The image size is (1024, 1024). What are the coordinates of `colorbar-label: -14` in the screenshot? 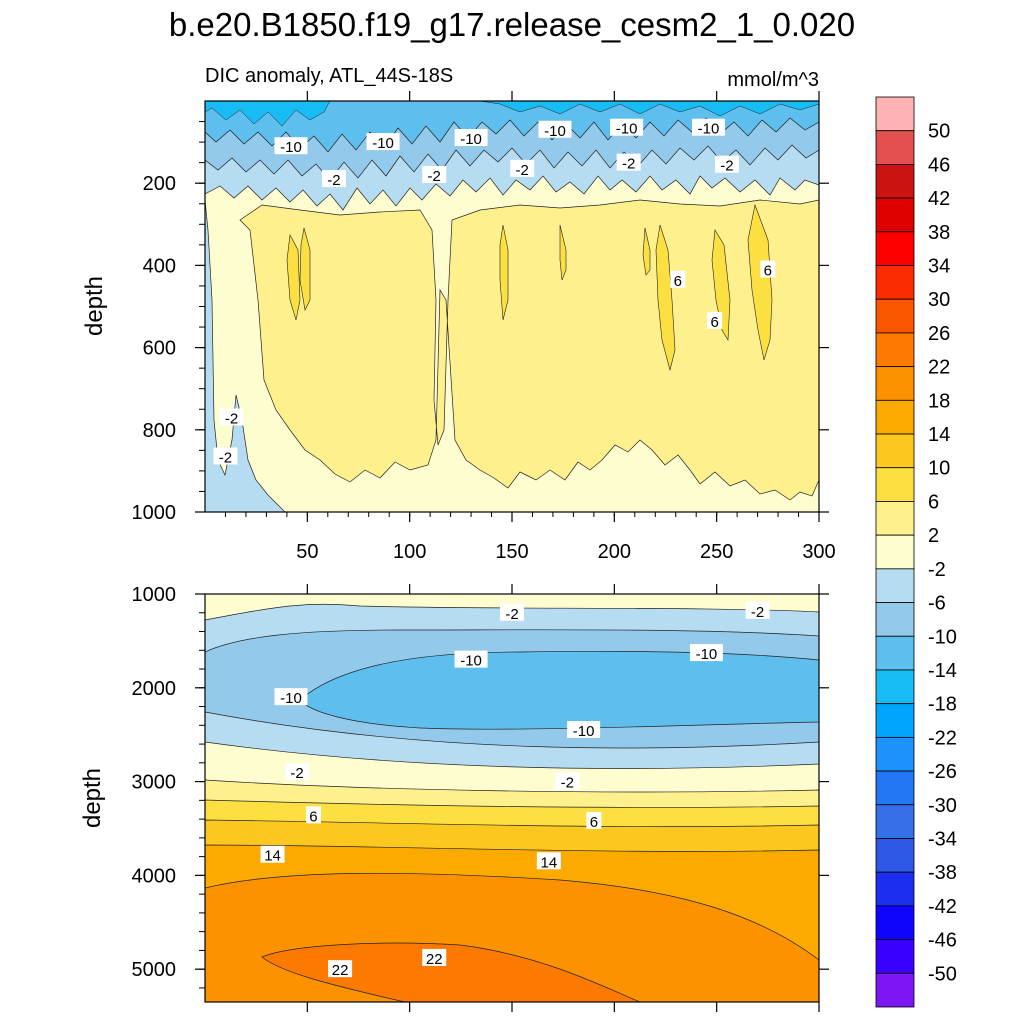 It's located at (942, 671).